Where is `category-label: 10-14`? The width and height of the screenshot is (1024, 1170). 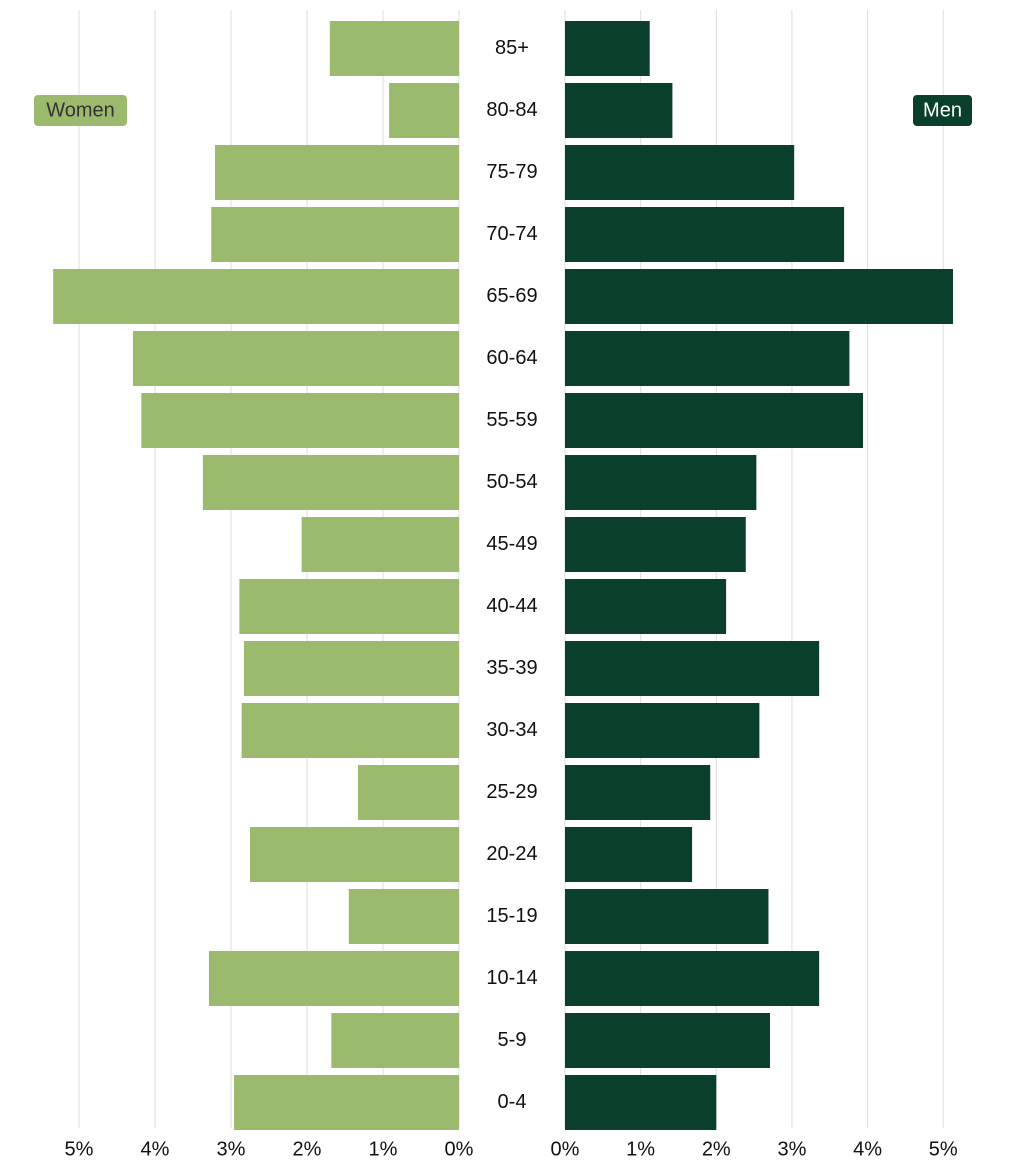 category-label: 10-14 is located at coordinates (511, 978).